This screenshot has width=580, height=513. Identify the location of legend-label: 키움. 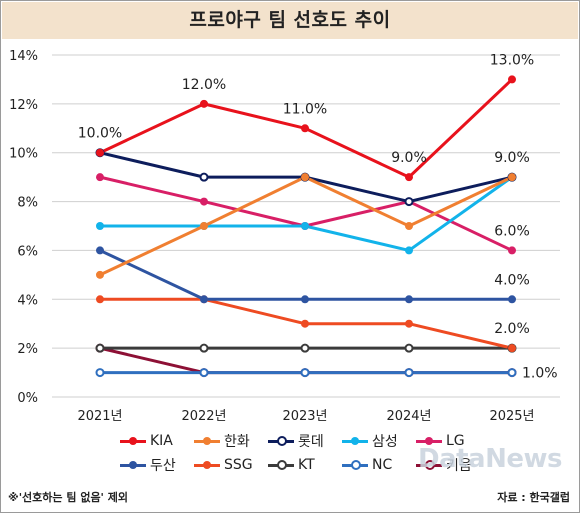
(459, 465).